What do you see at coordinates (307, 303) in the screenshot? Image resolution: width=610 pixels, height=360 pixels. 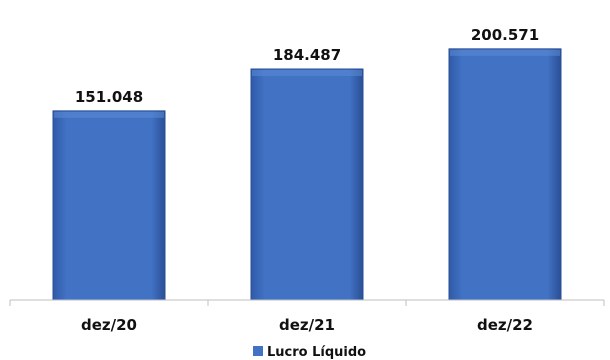 I see `x-tick-marks` at bounding box center [307, 303].